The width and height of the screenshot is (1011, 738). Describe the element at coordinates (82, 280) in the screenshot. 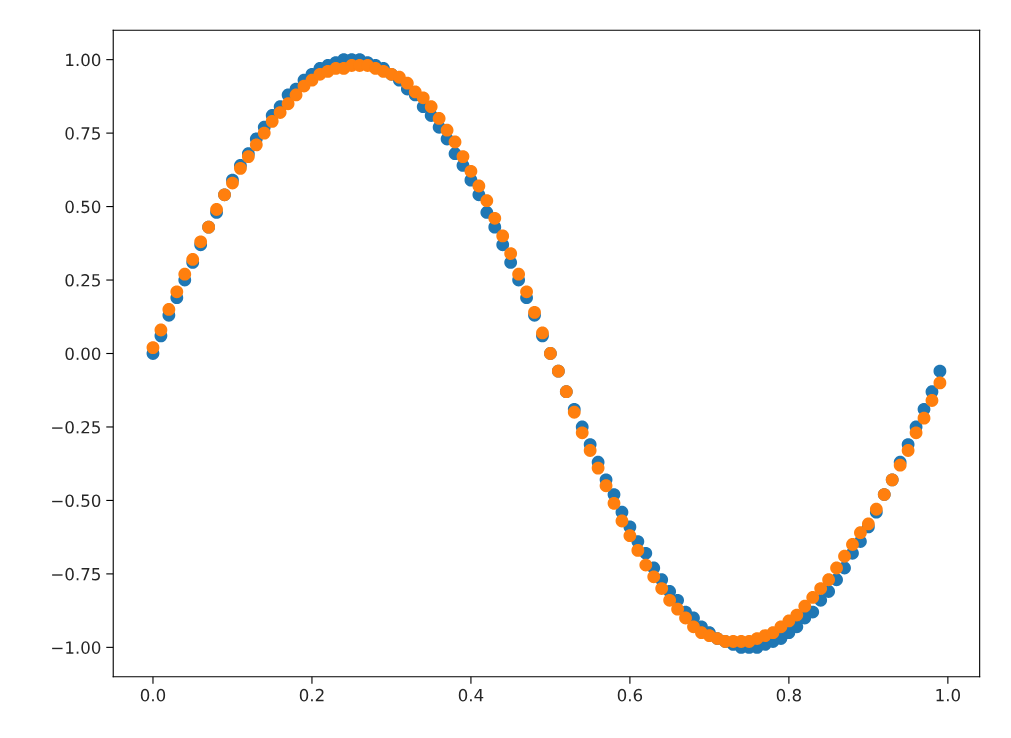

I see `y-tick-label: 0.25` at that location.